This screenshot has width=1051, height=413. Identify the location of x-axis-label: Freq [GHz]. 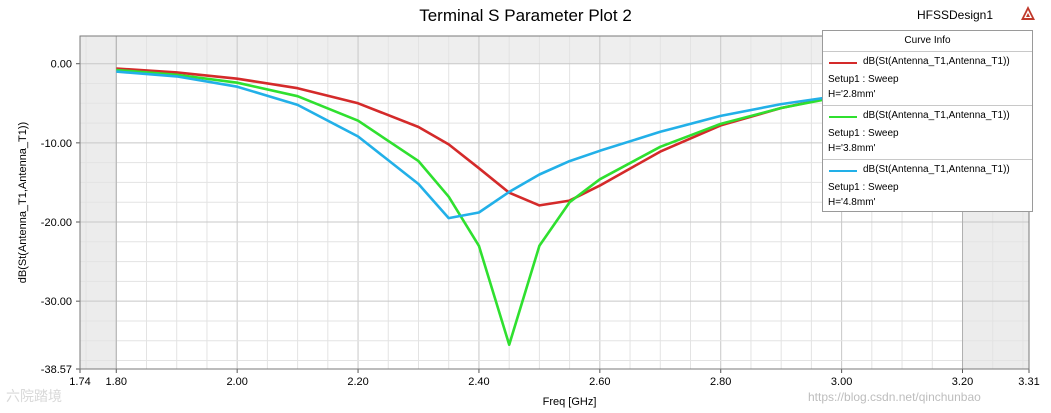
(570, 402).